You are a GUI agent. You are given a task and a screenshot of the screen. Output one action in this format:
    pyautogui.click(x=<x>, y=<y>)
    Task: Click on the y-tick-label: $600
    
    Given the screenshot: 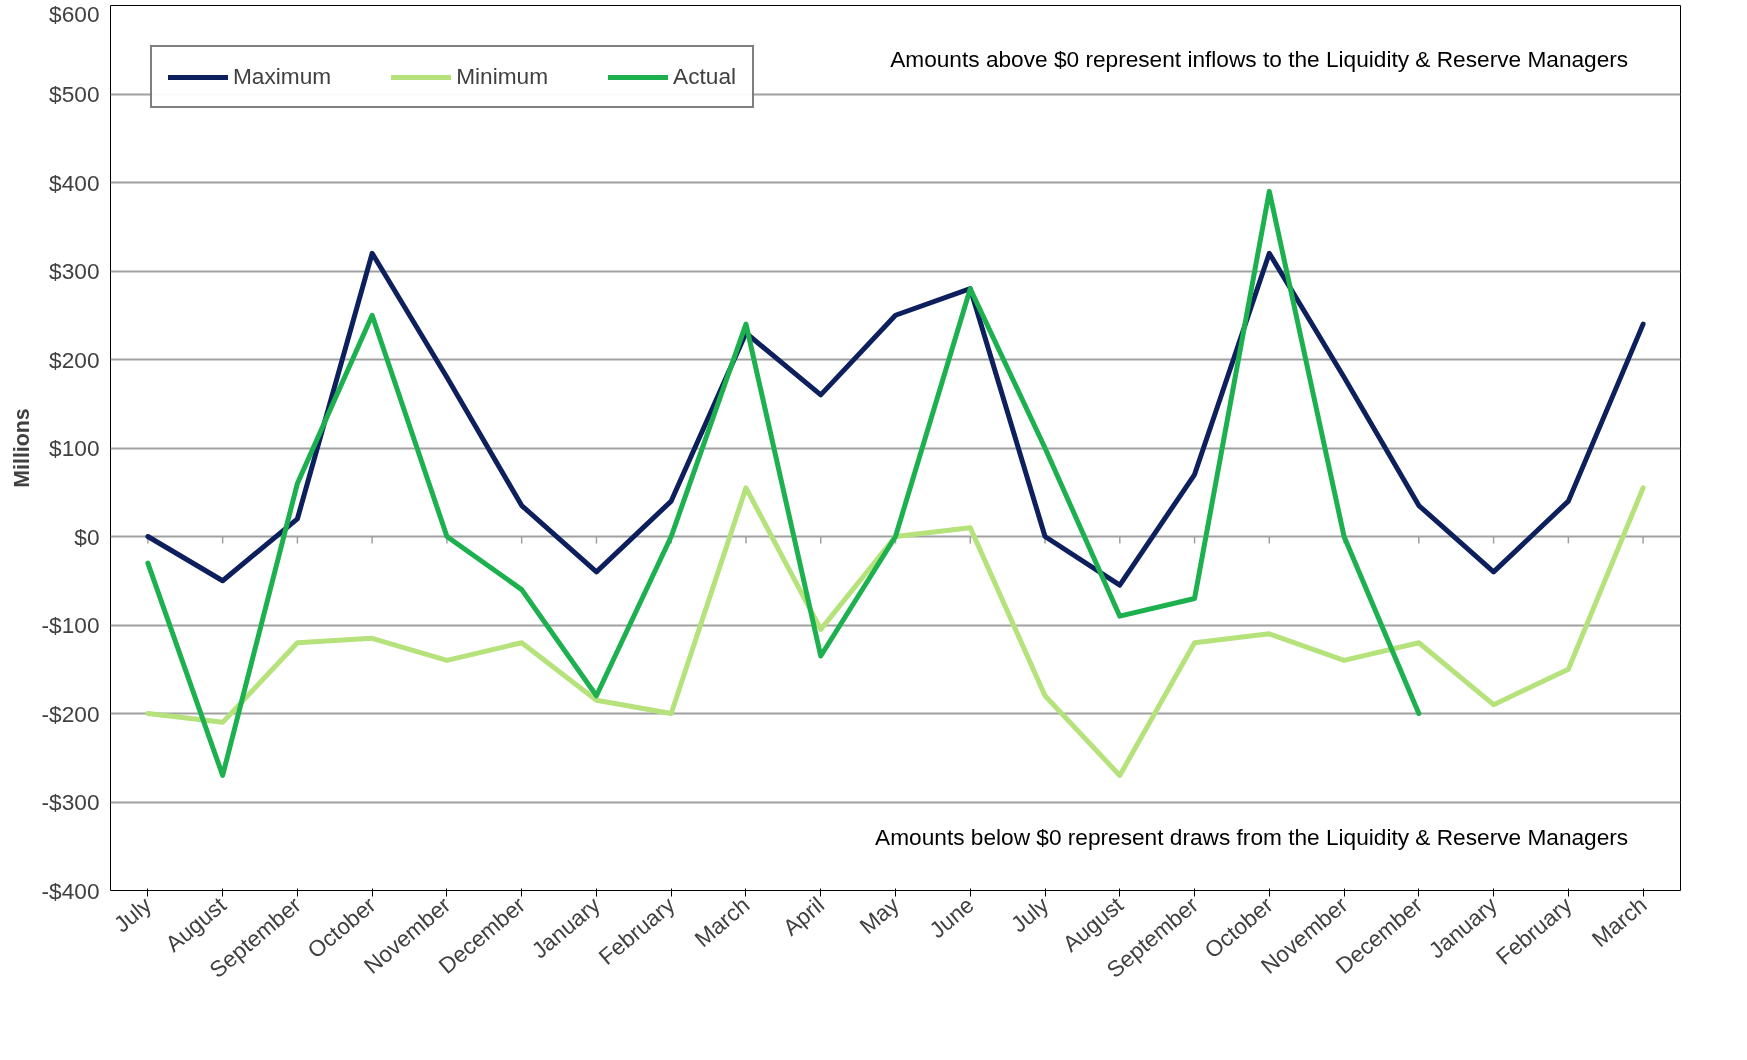 What is the action you would take?
    pyautogui.click(x=74, y=13)
    